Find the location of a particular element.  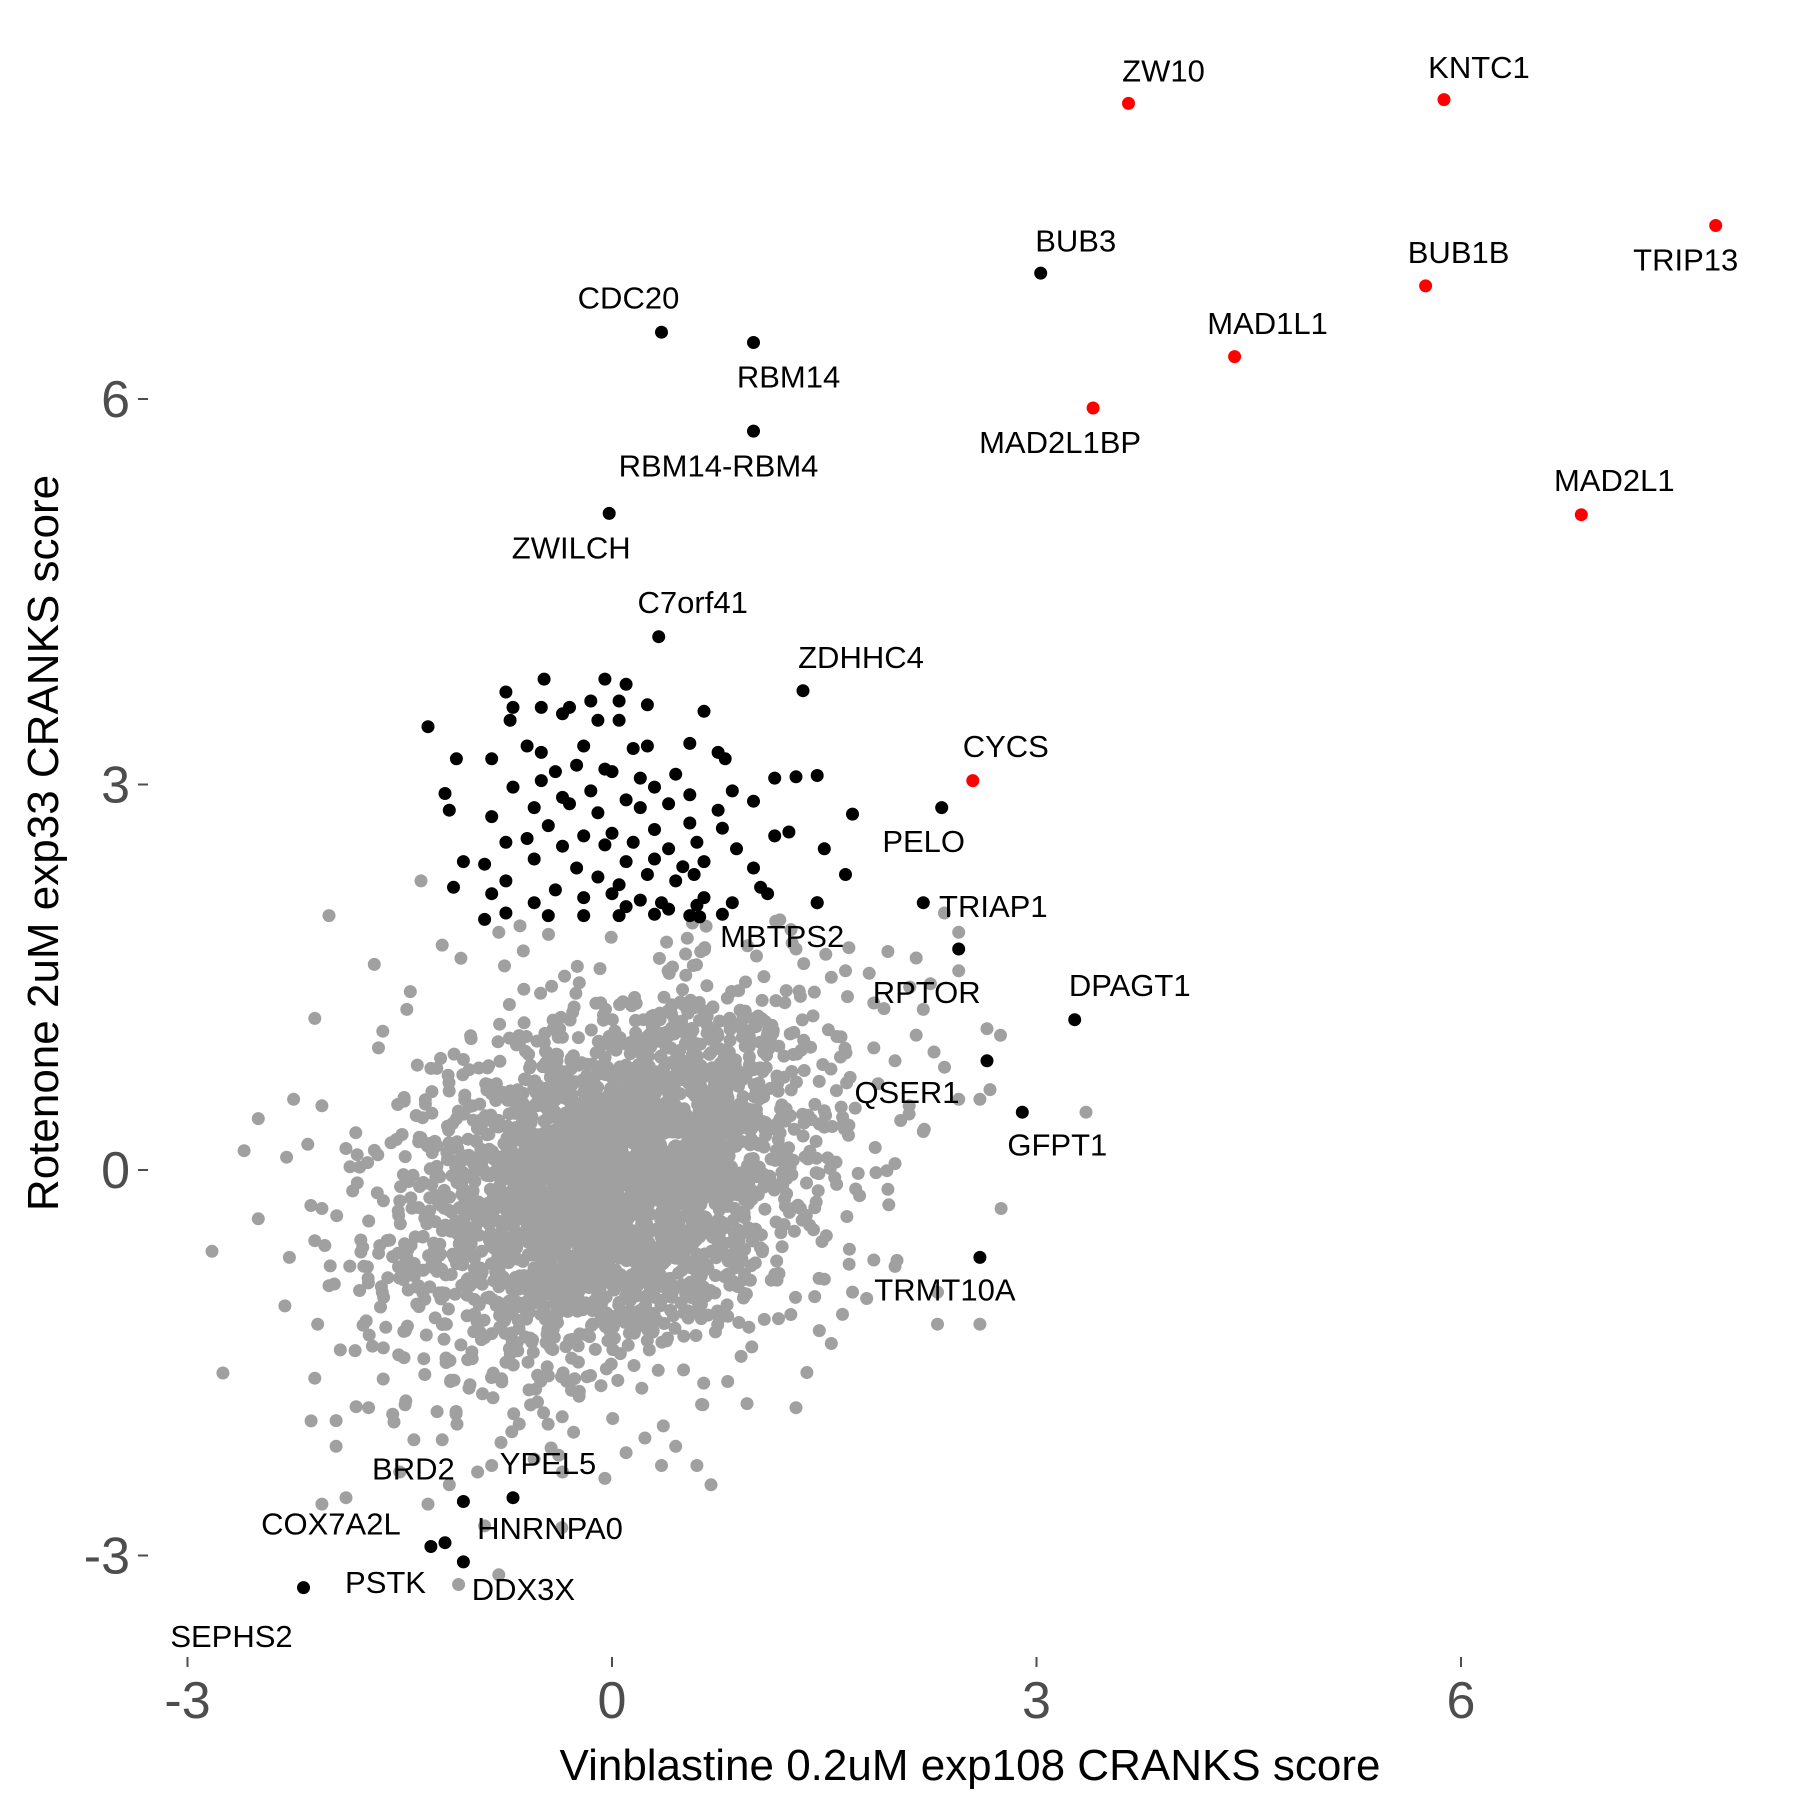

point-ddx3x is located at coordinates (463, 1562).